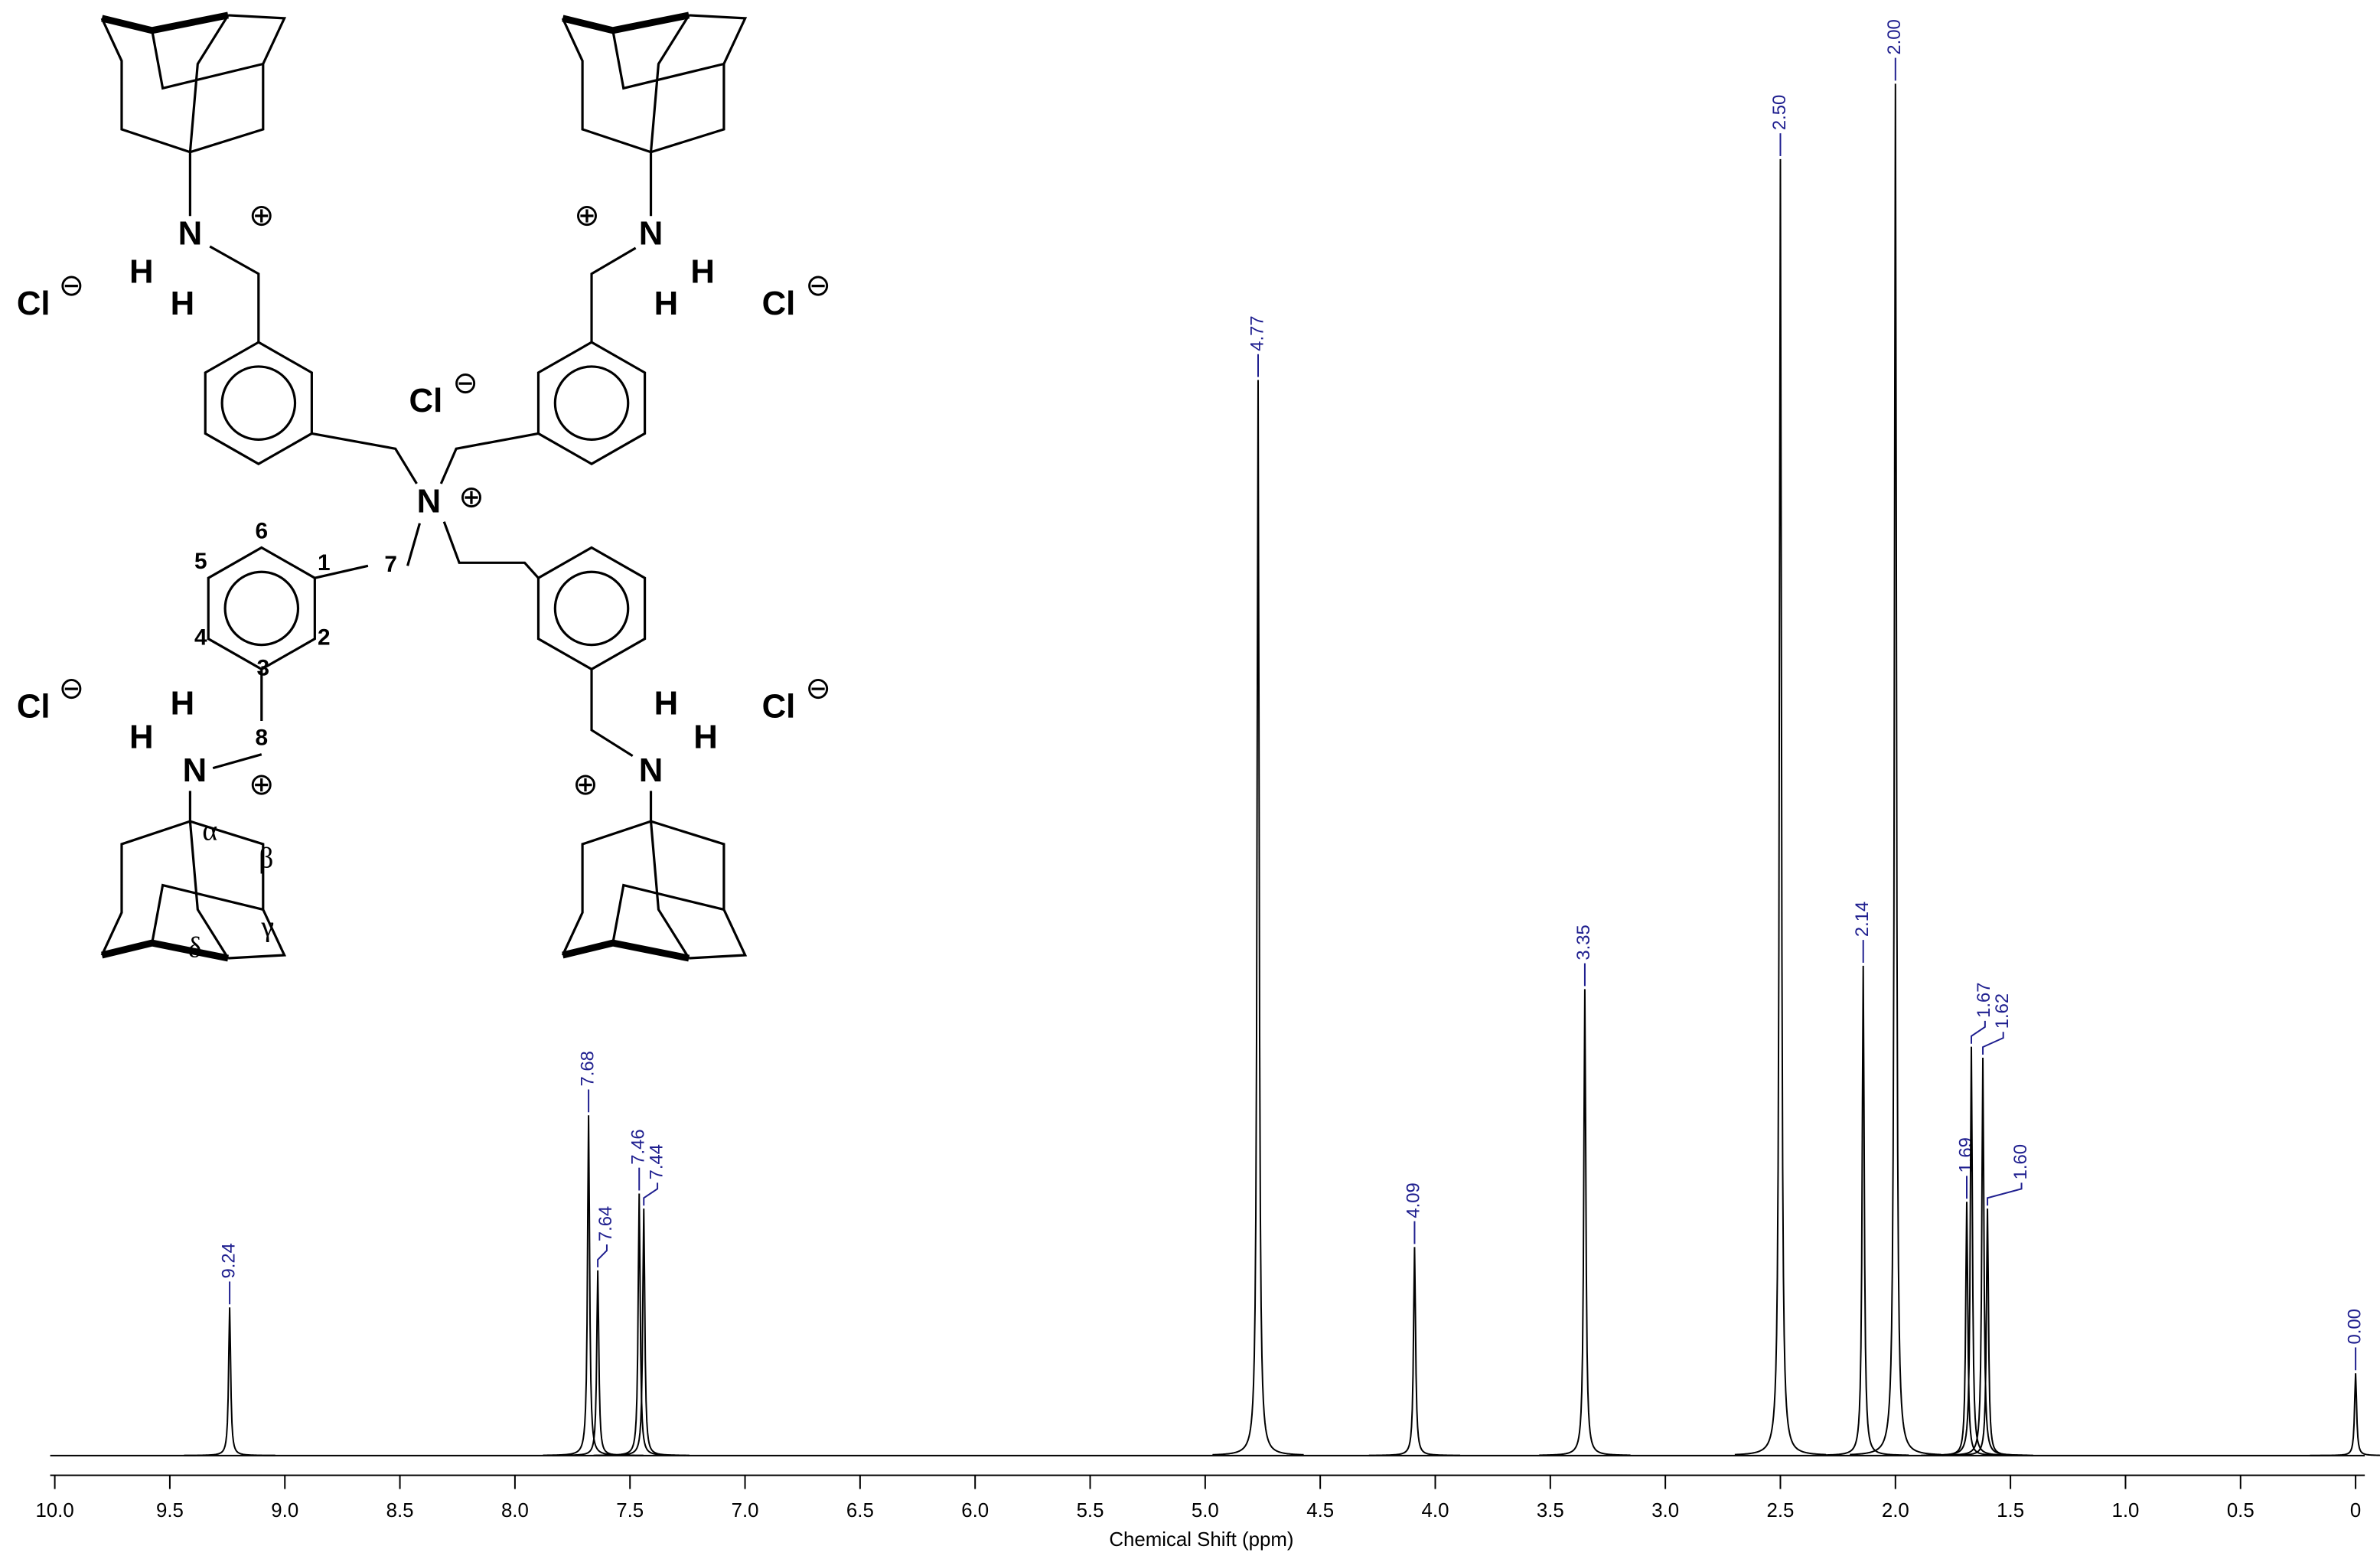 The image size is (2380, 1559). I want to click on locant: 5, so click(200, 561).